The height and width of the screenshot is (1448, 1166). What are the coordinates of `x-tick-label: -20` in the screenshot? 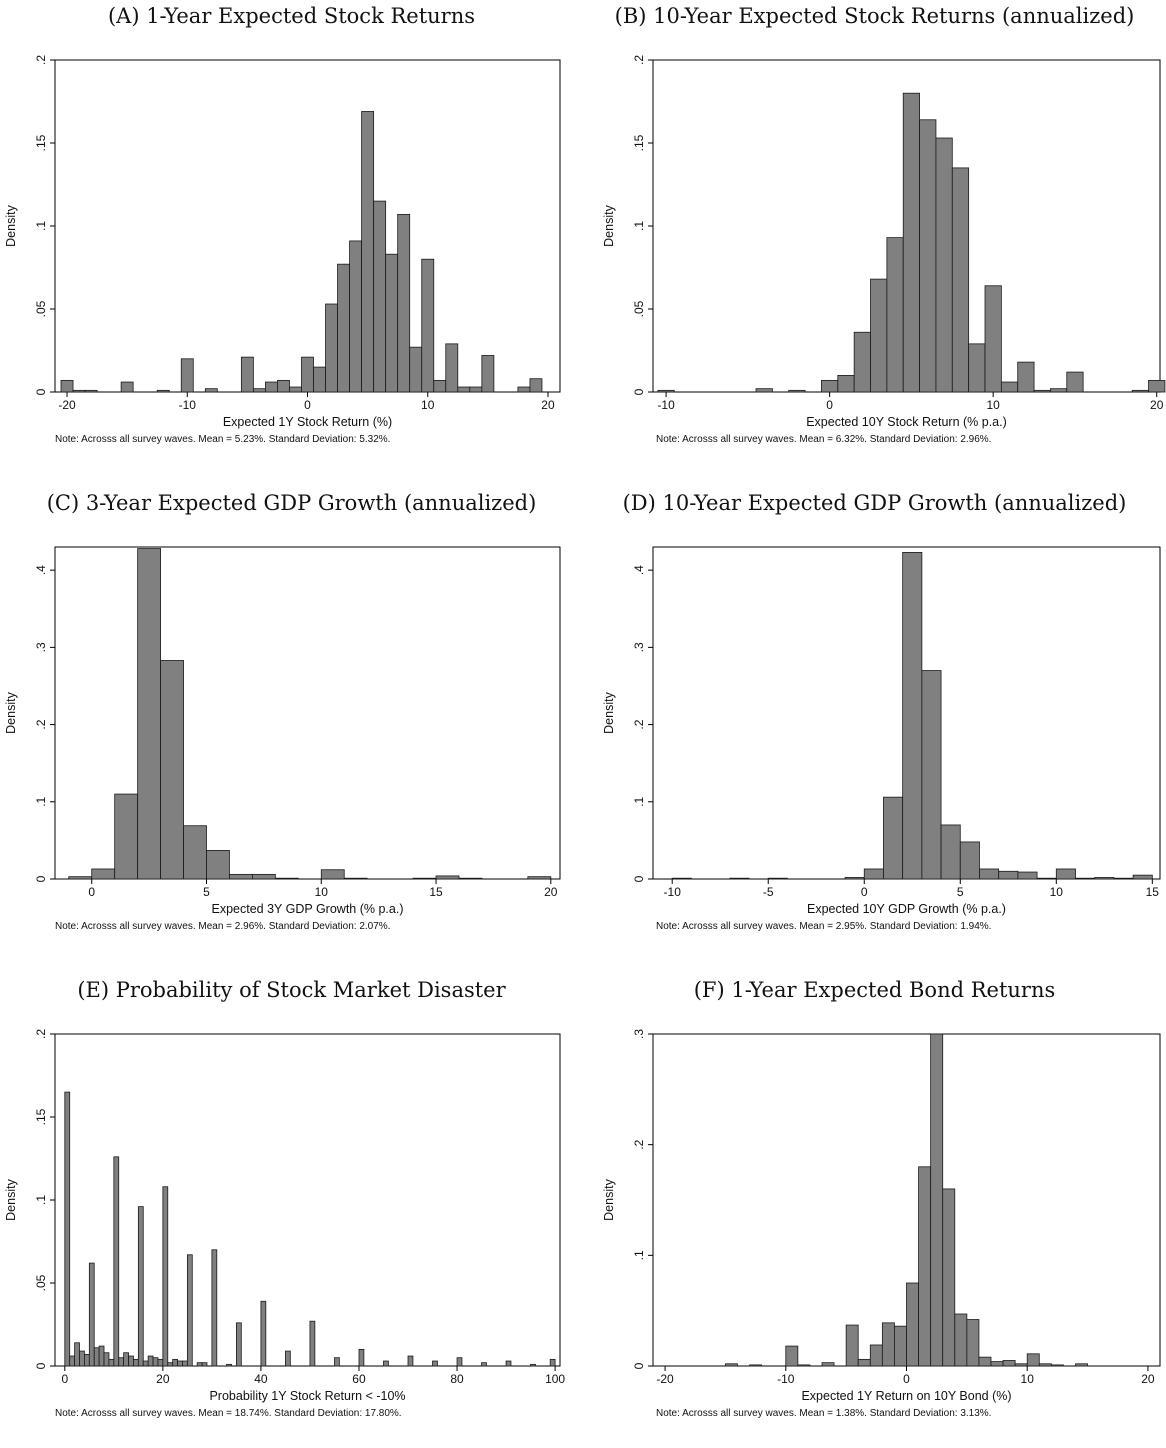 It's located at (665, 1379).